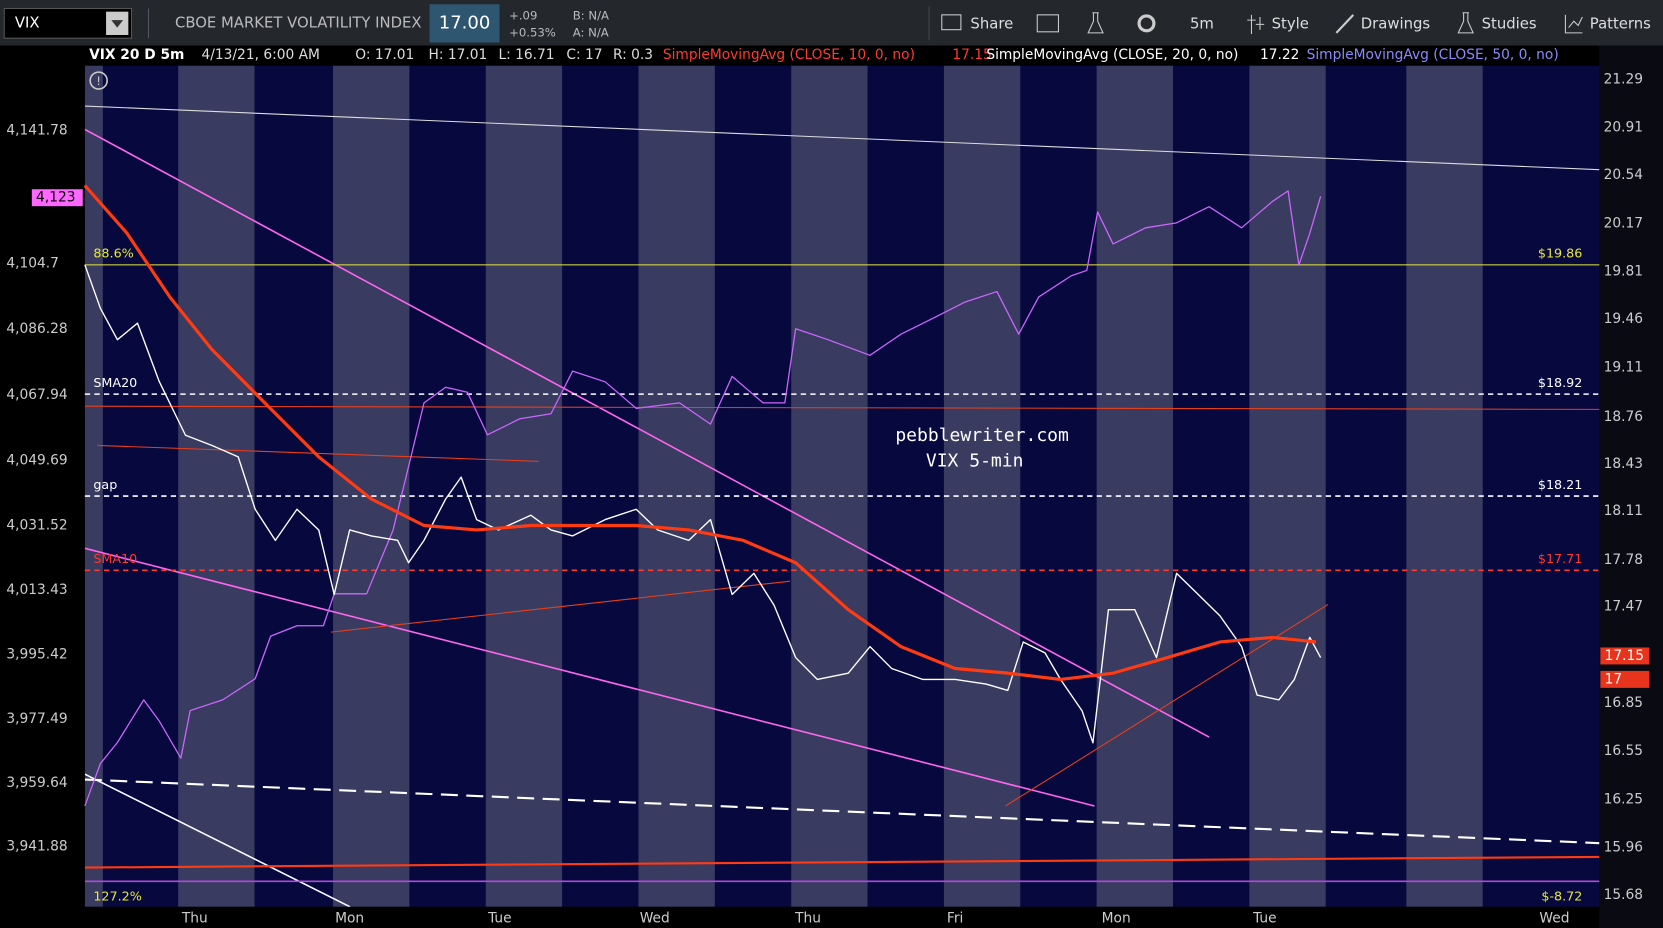 This screenshot has height=928, width=1663. What do you see at coordinates (1623, 751) in the screenshot?
I see `y-tick-label: 16.55` at bounding box center [1623, 751].